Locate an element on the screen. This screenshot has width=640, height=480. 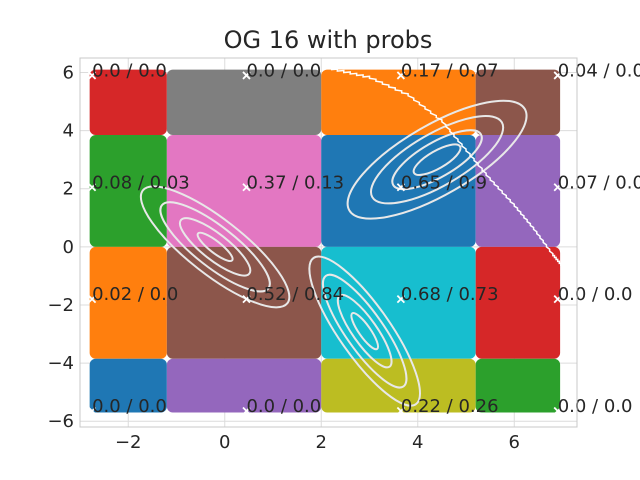
y-tick-label: 2 is located at coordinates (68, 189).